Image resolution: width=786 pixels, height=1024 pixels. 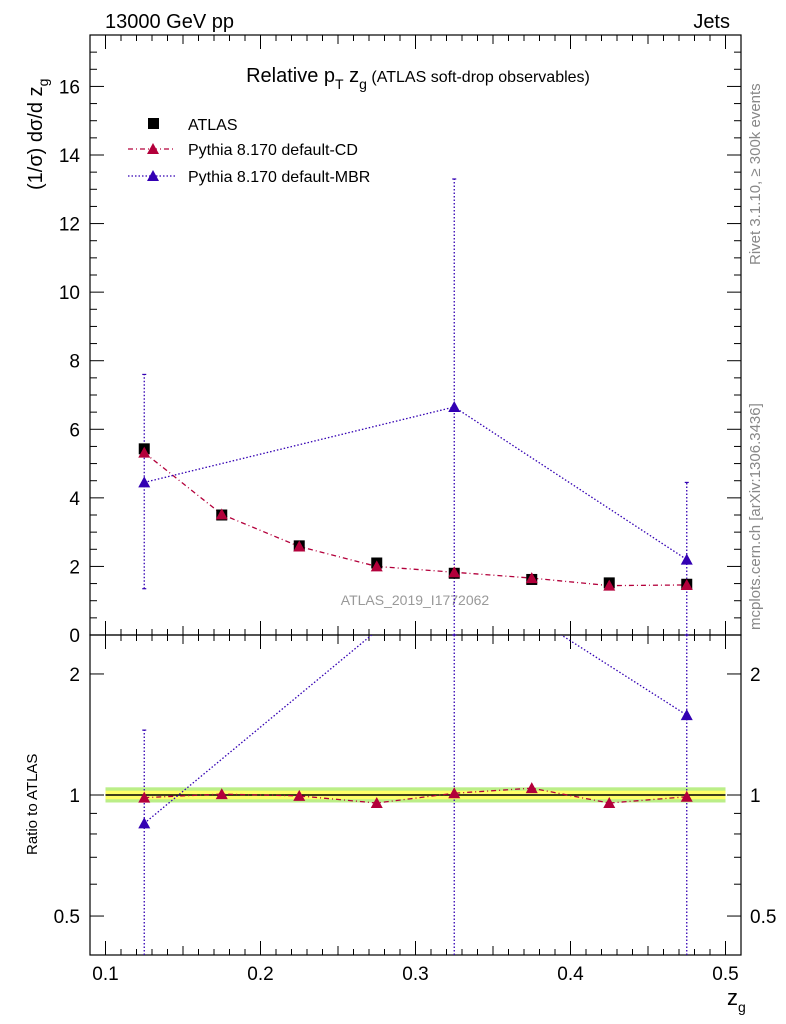 I want to click on analysis-watermark: ATLAS_2019_I1772062, so click(x=415, y=600).